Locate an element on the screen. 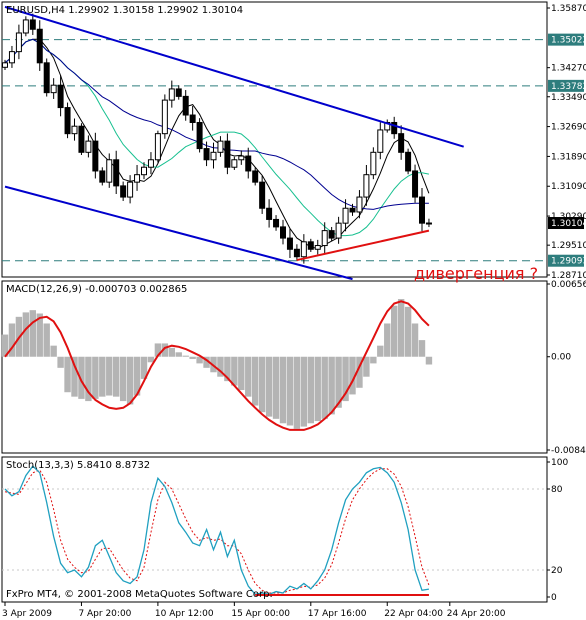 The image size is (586, 620). level-price-label: 1.29093 is located at coordinates (568, 262).